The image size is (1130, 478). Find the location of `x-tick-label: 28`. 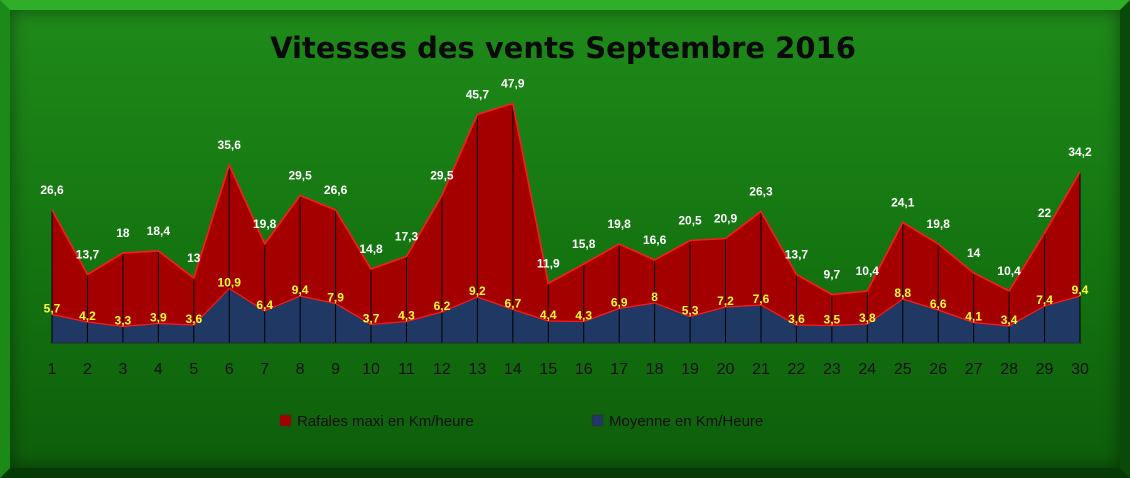

x-tick-label: 28 is located at coordinates (1009, 369).